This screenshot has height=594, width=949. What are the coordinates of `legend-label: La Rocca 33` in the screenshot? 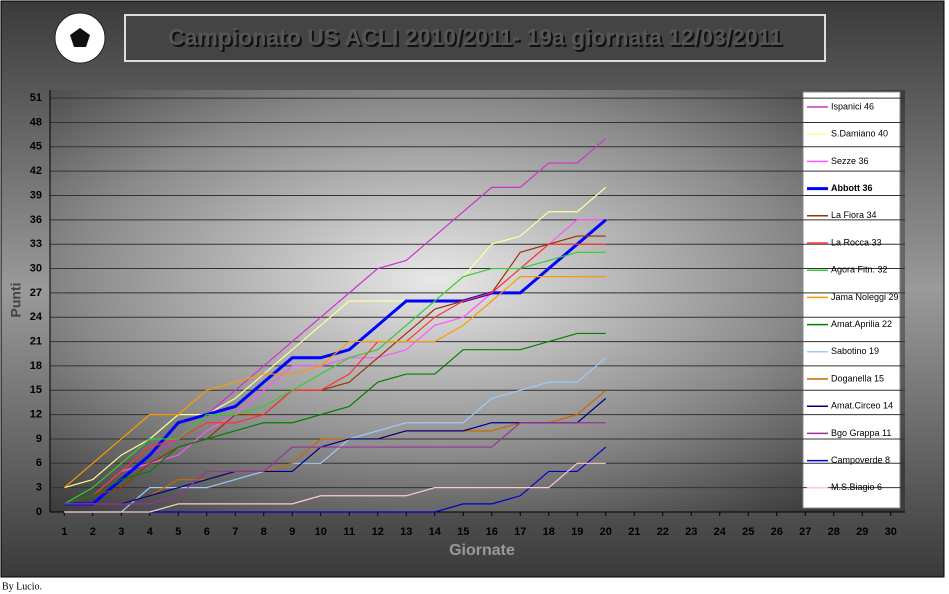 It's located at (856, 242).